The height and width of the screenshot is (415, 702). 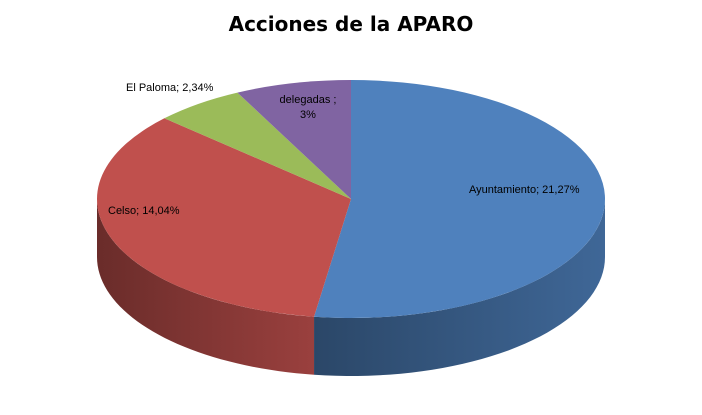 I want to click on data-label: Celso; 14,04%, so click(x=144, y=211).